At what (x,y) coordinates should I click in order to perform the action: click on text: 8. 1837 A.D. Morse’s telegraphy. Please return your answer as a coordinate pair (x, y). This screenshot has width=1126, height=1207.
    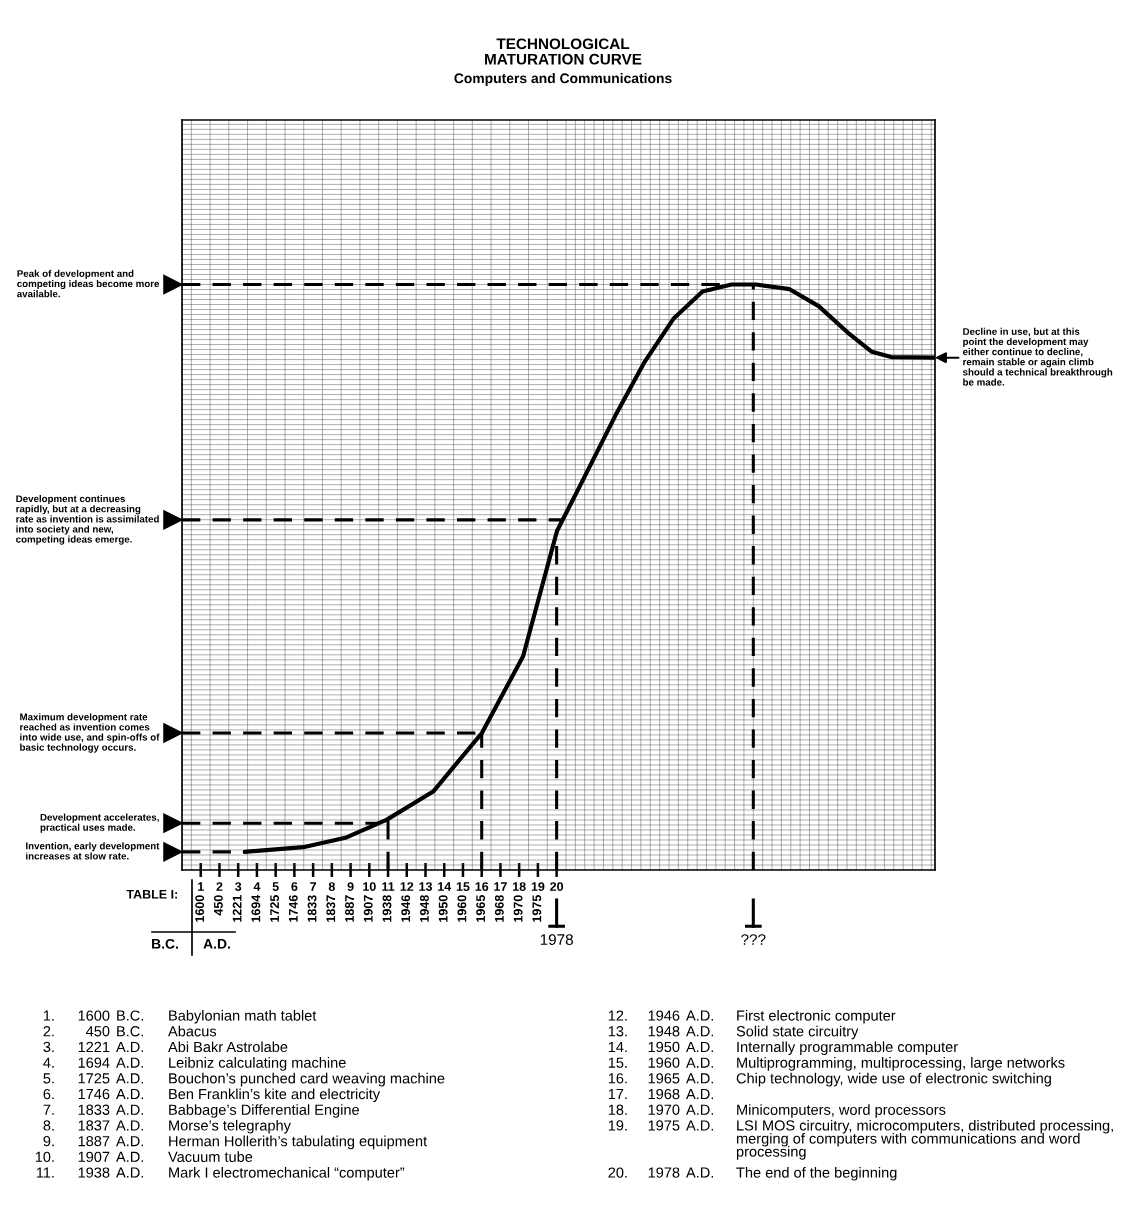
    Looking at the image, I should click on (167, 1126).